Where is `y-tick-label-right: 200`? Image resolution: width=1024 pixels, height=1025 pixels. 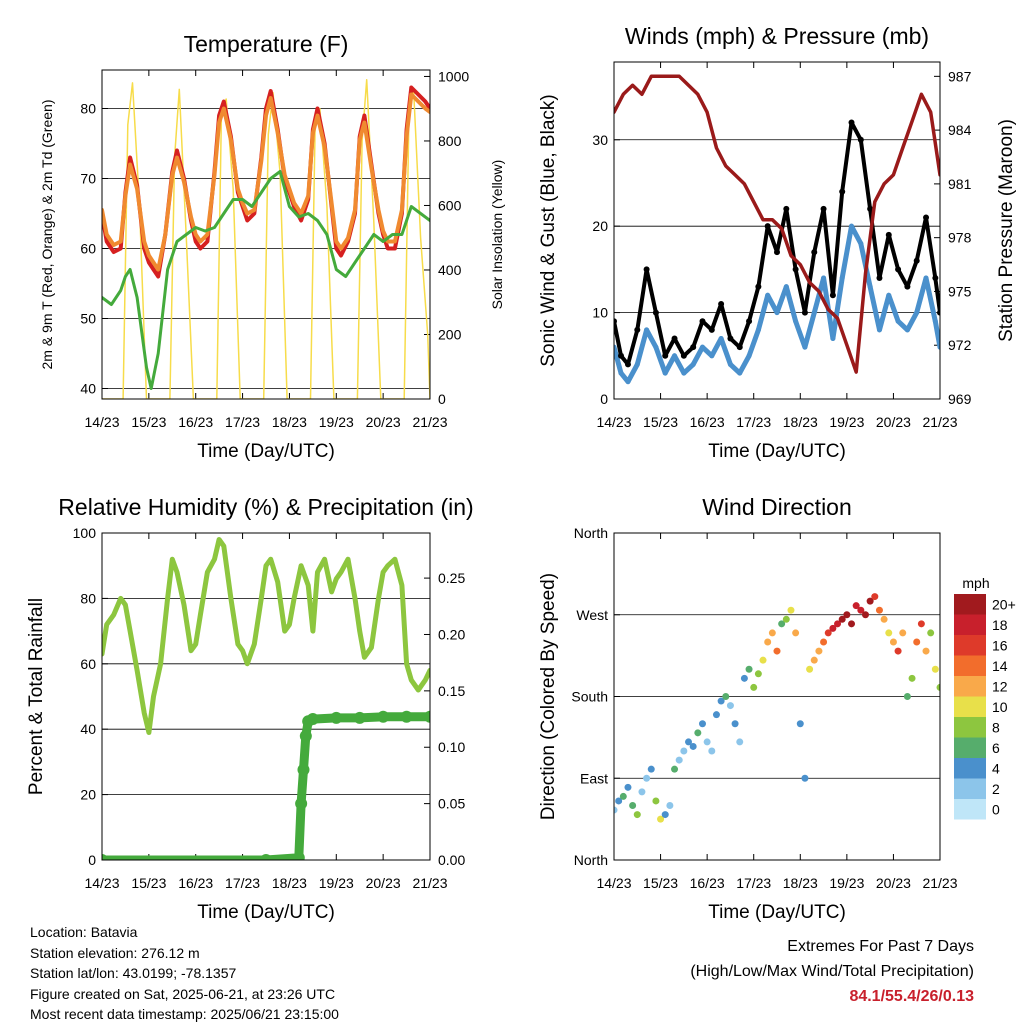 y-tick-label-right: 200 is located at coordinates (450, 334).